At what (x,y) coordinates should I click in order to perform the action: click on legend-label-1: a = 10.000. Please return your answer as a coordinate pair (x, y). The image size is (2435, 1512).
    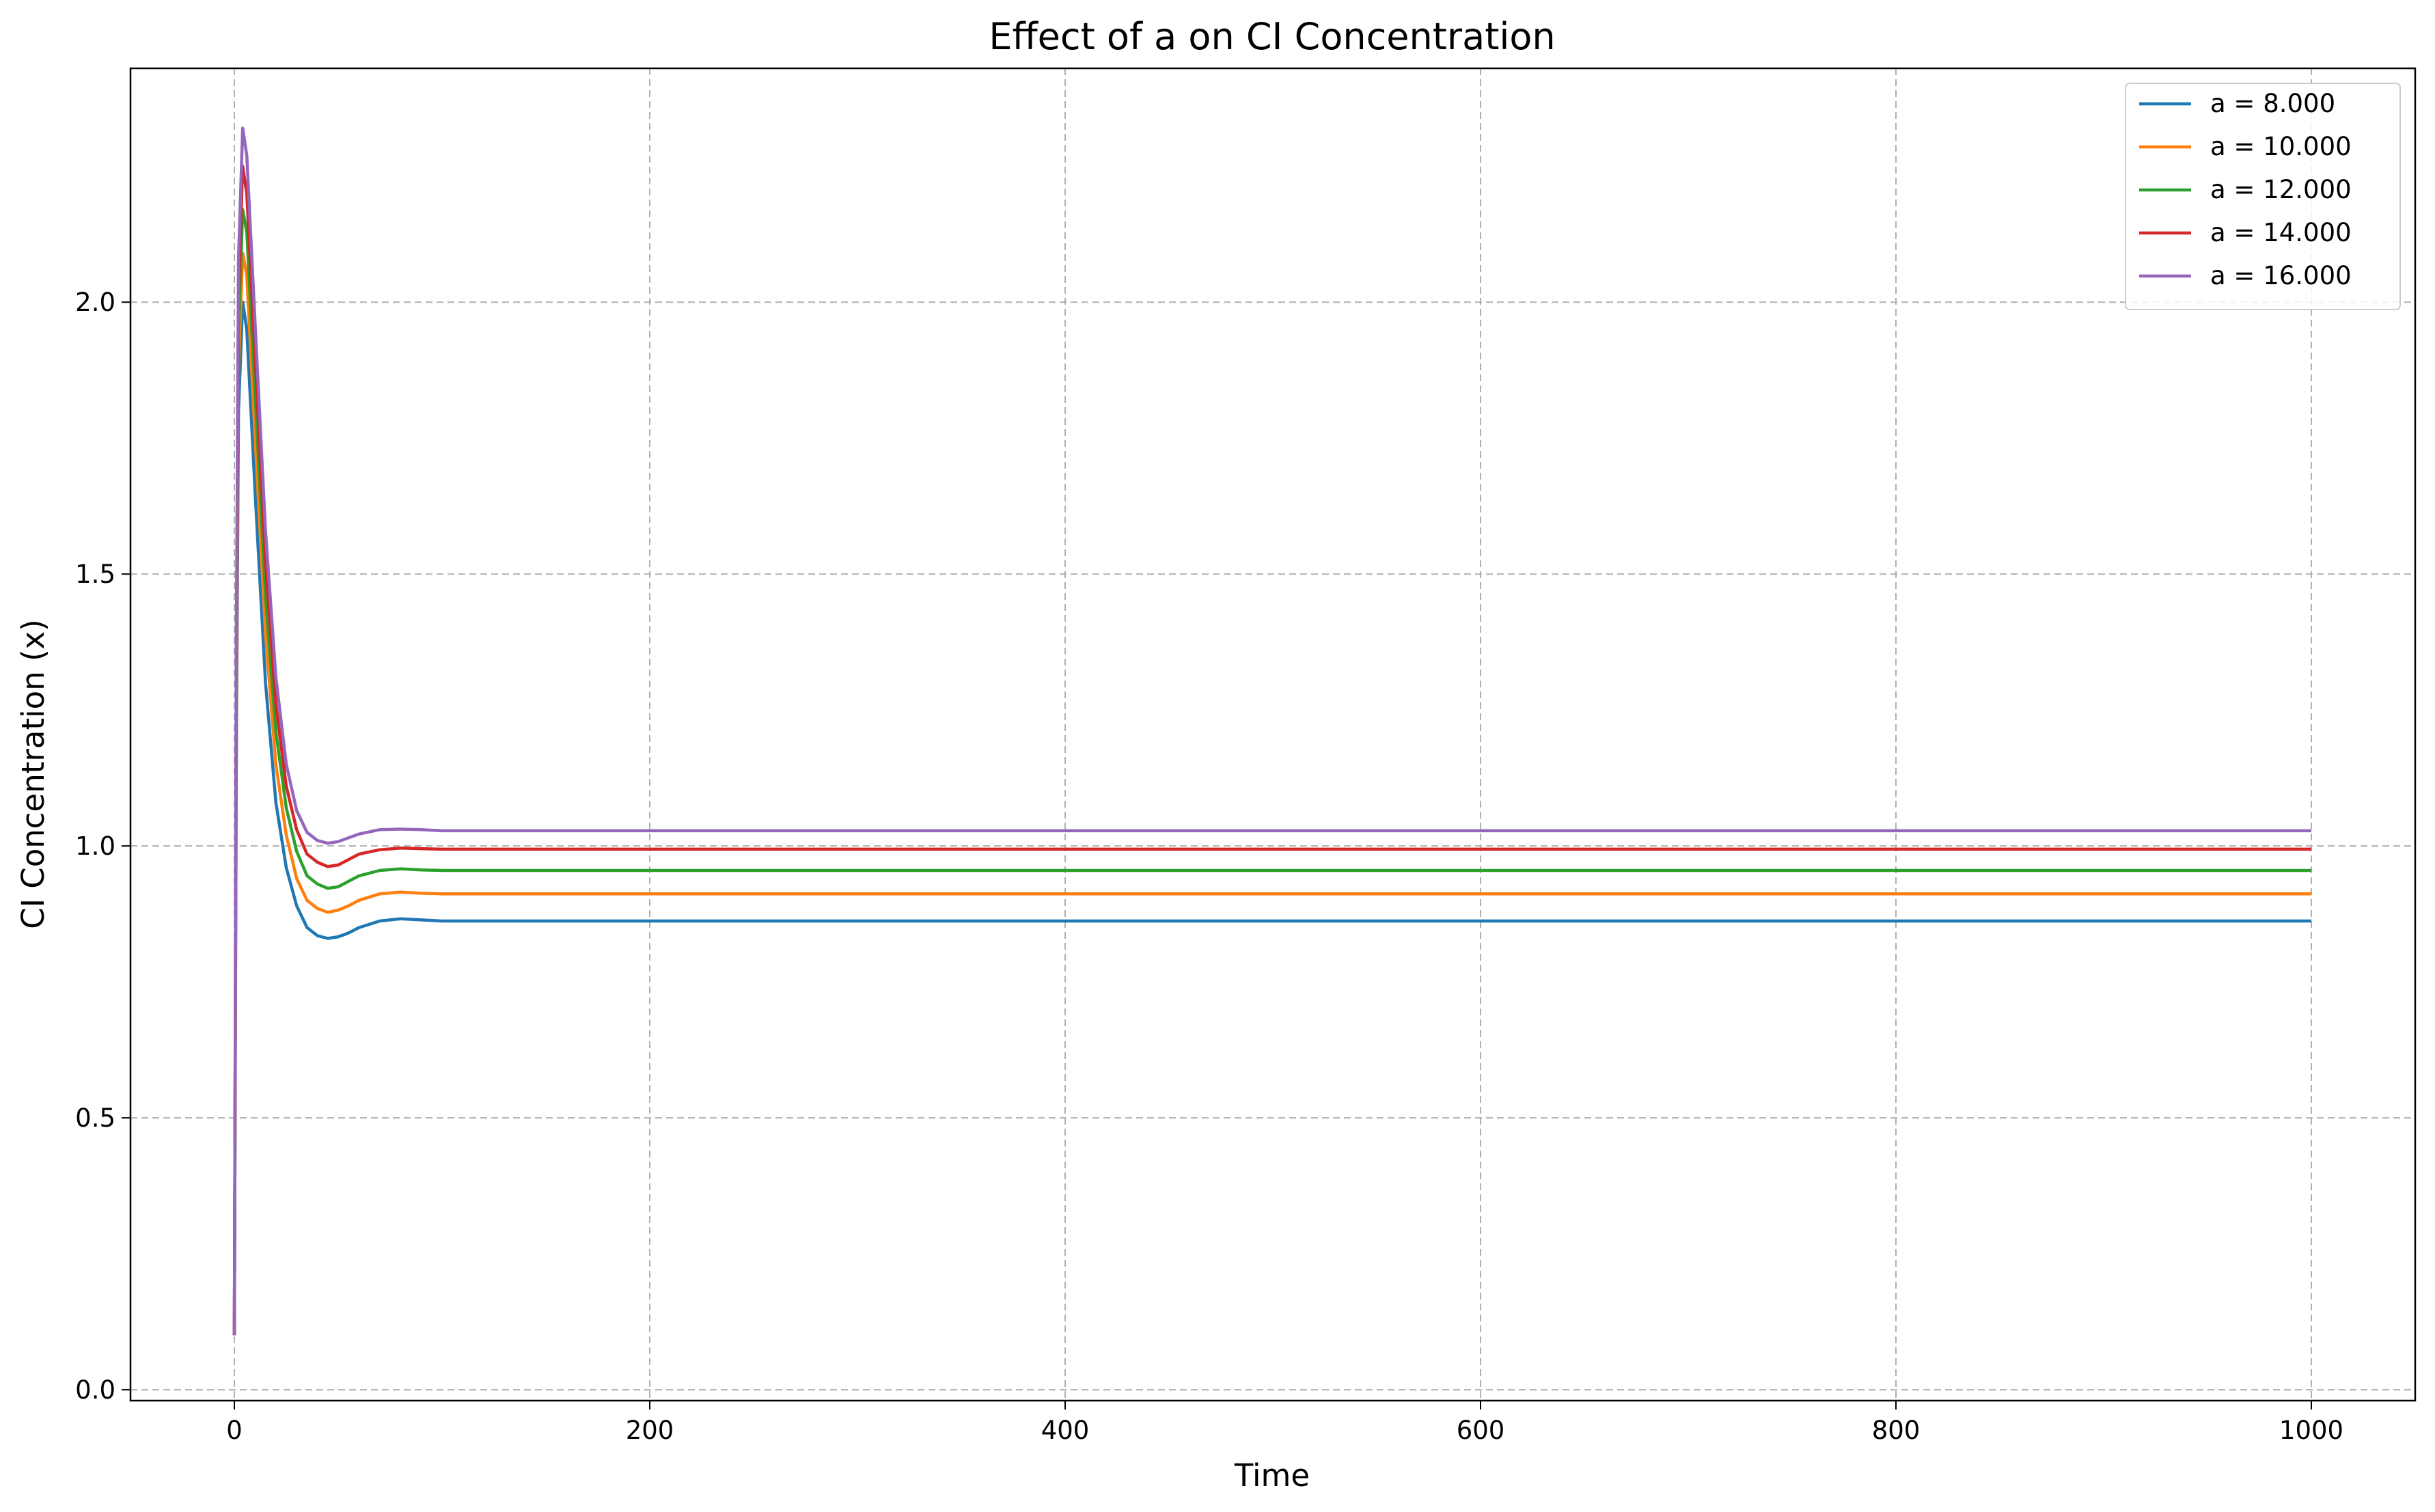
    Looking at the image, I should click on (2281, 146).